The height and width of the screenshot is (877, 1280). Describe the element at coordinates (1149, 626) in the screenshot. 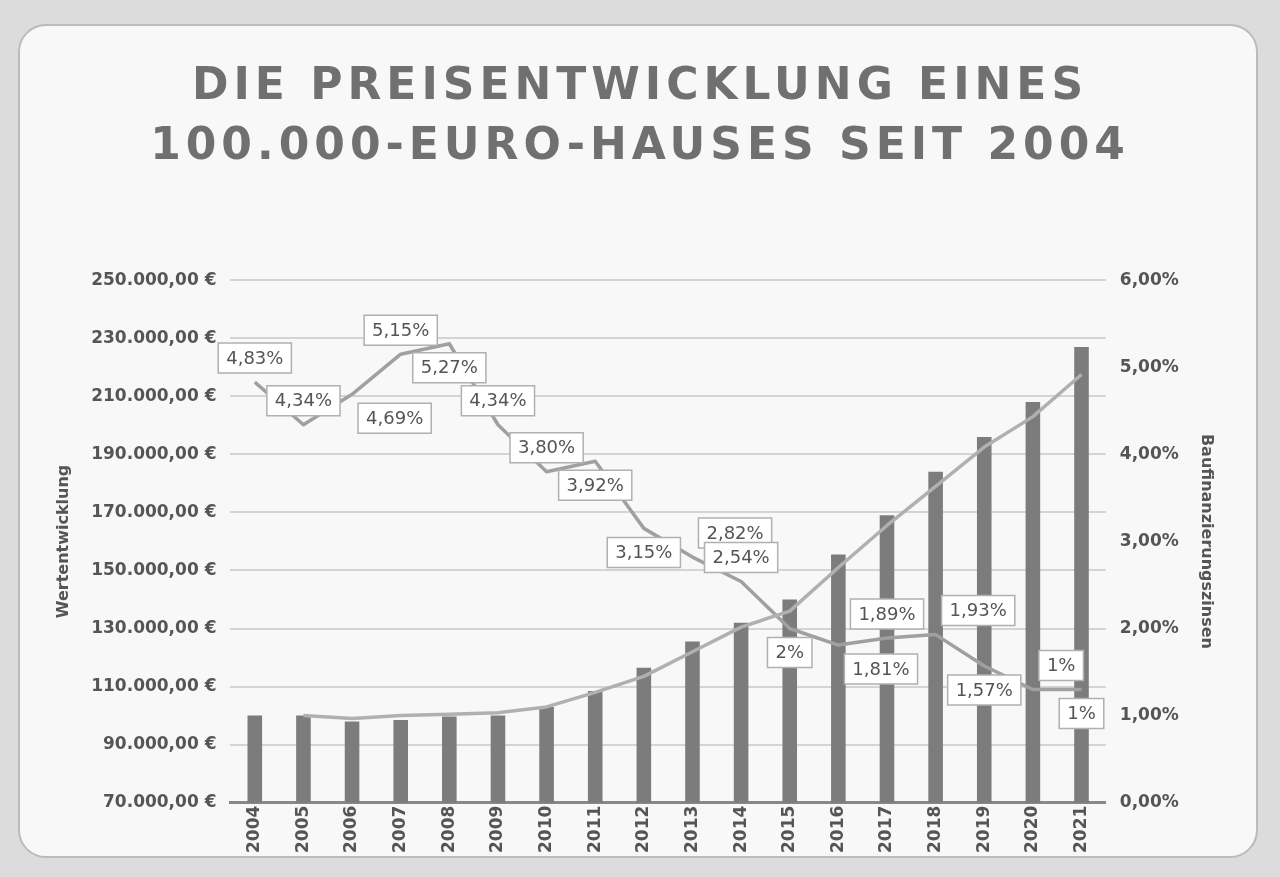

I see `y2-tick-label: 2,00%` at that location.